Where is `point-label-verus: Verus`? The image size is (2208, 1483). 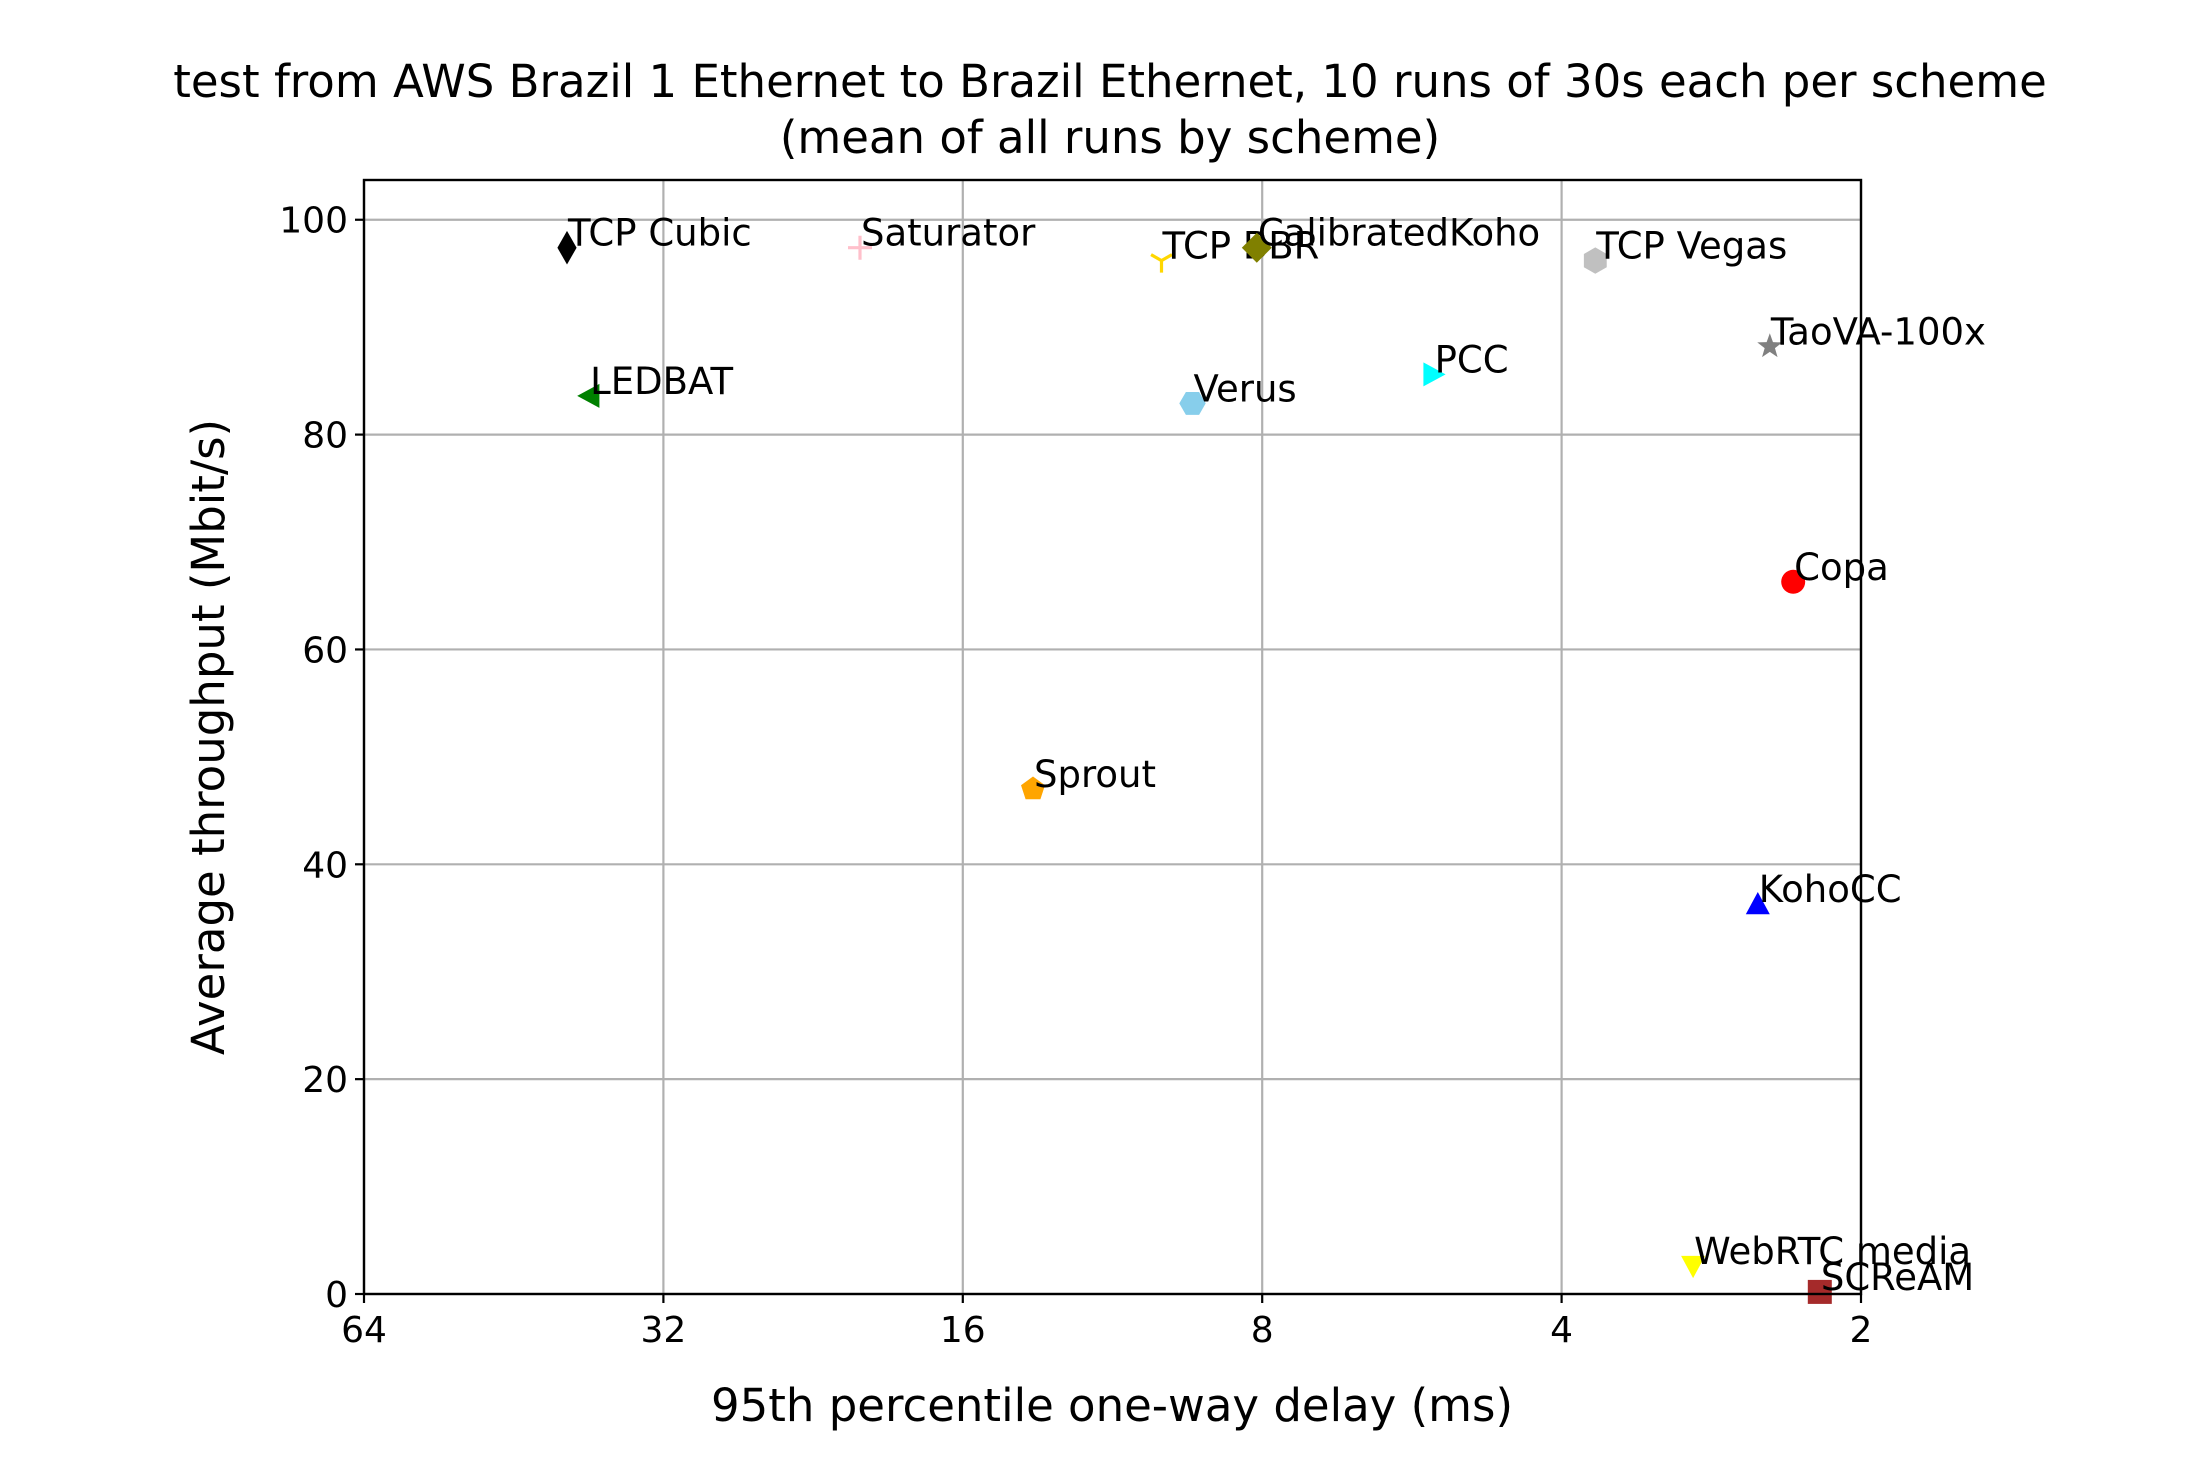 point-label-verus: Verus is located at coordinates (1245, 388).